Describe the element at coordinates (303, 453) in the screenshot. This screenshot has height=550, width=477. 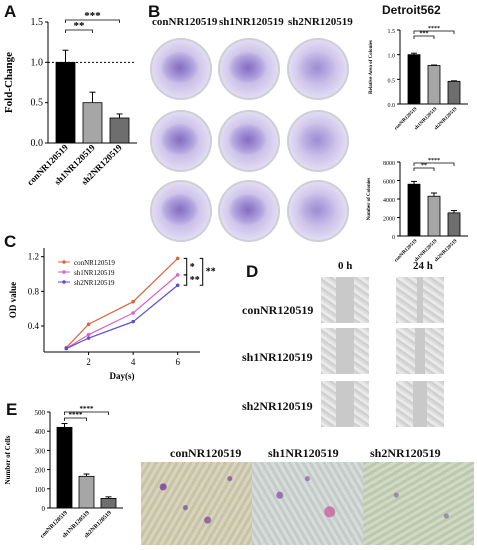
I see `transwell-label-sh1: sh1NR120519` at that location.